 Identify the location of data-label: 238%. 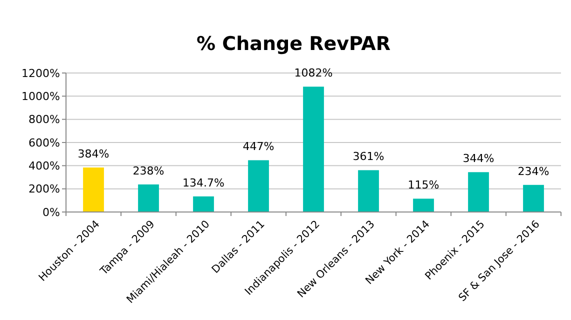
(148, 171).